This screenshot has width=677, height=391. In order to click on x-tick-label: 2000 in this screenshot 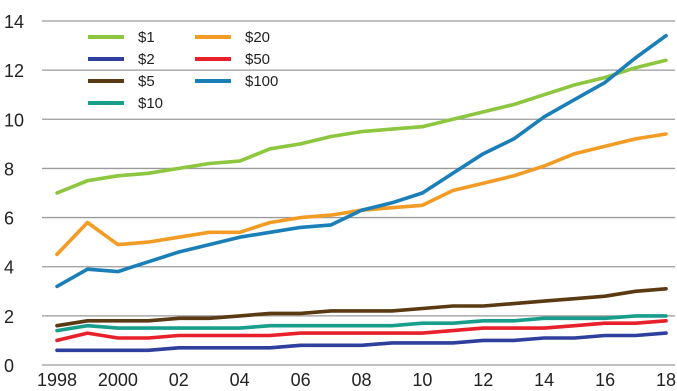, I will do `click(118, 380)`.